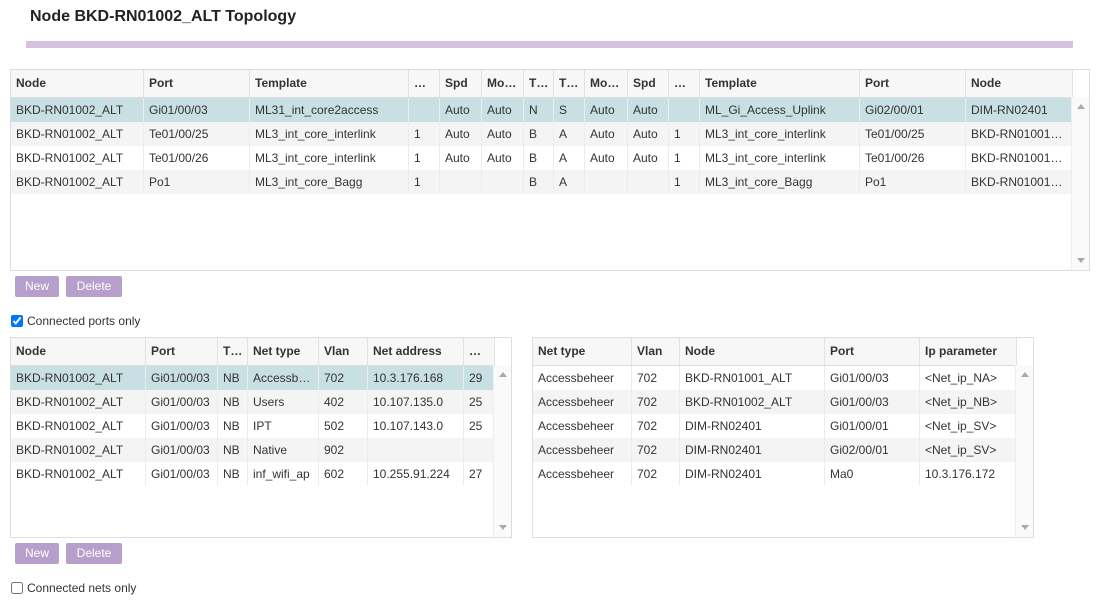  Describe the element at coordinates (913, 110) in the screenshot. I see `table-cell: Gi02/00/01` at that location.